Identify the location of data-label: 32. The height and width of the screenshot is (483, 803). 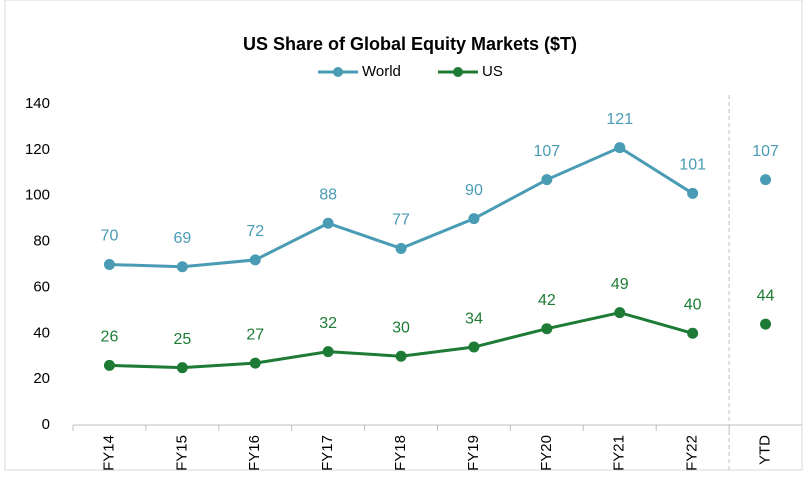
(328, 323).